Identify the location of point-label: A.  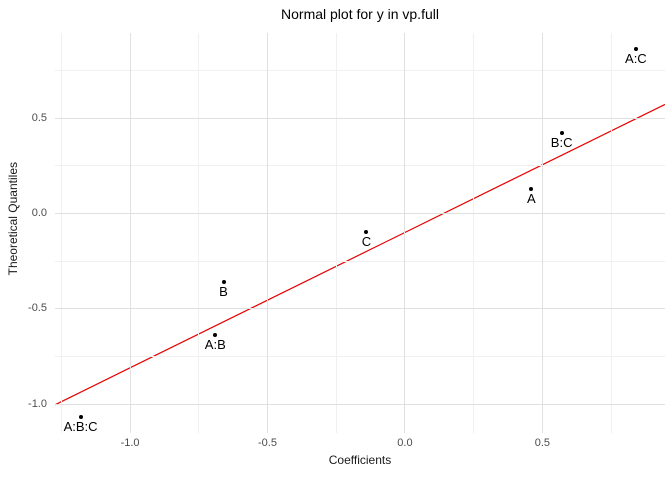
(531, 198).